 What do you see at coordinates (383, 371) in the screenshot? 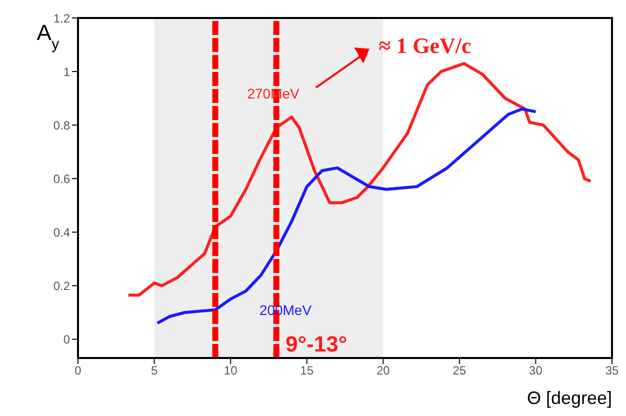
I see `x-tick-label: 20` at bounding box center [383, 371].